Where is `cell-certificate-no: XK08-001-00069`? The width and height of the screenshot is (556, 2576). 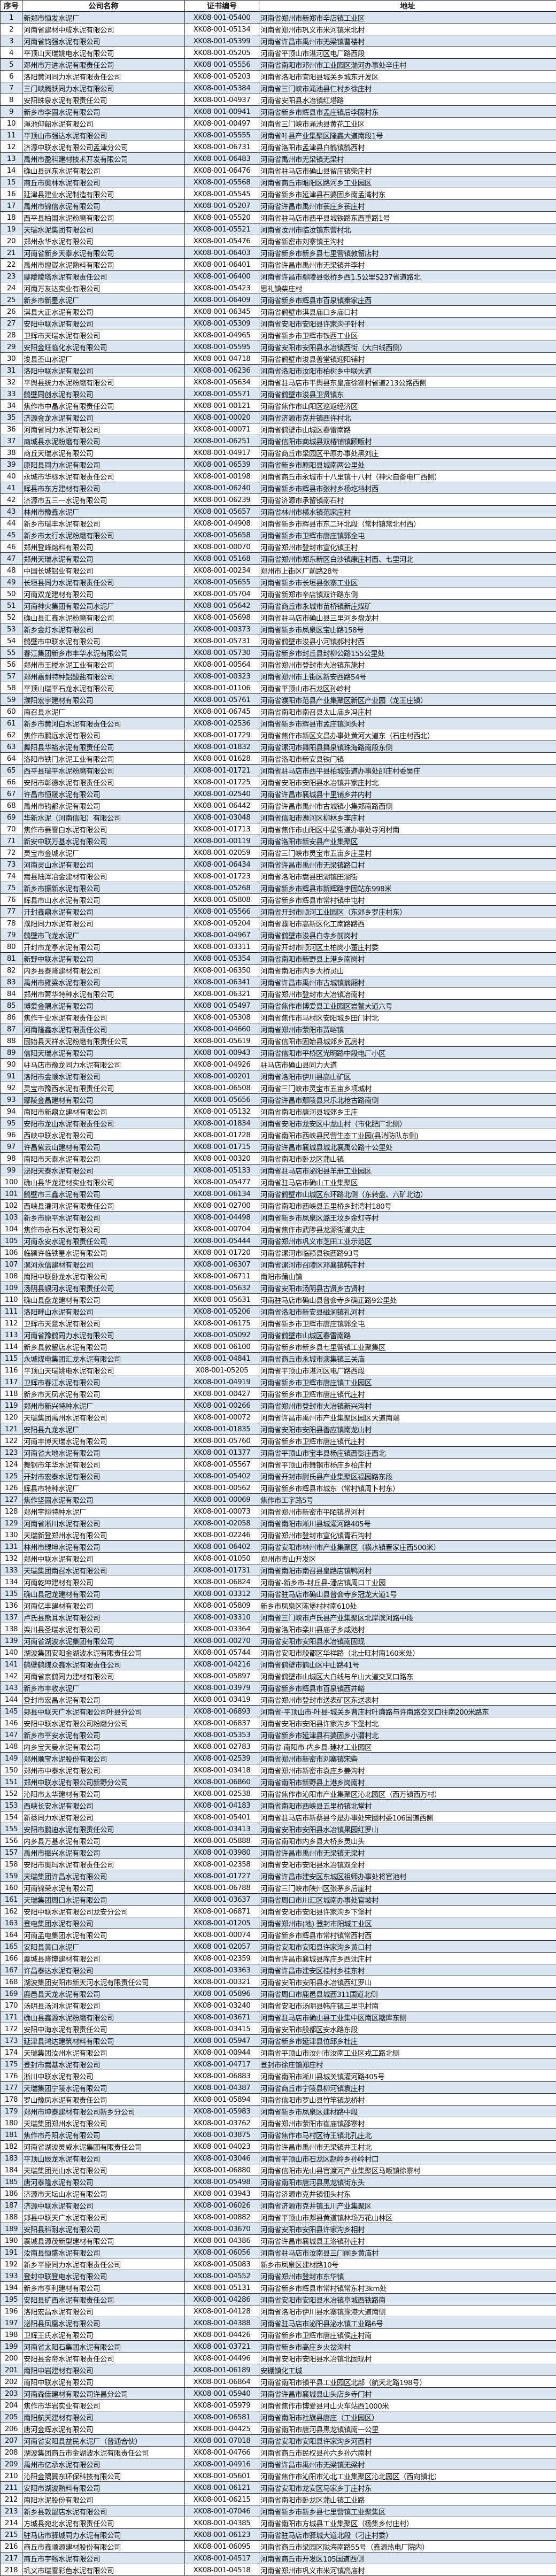 cell-certificate-no: XK08-001-00069 is located at coordinates (222, 1500).